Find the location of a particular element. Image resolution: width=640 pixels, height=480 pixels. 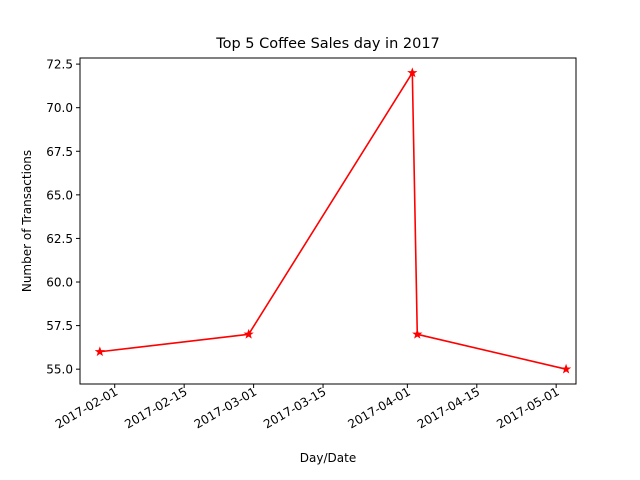

chart-title: Top 5 Coffee Sales day in 2017 is located at coordinates (327, 44).